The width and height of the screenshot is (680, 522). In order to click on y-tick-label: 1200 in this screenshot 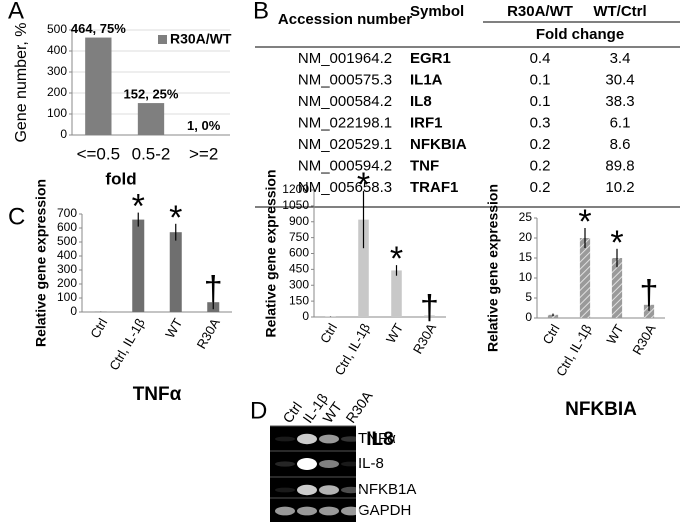, I will do `click(295, 189)`.